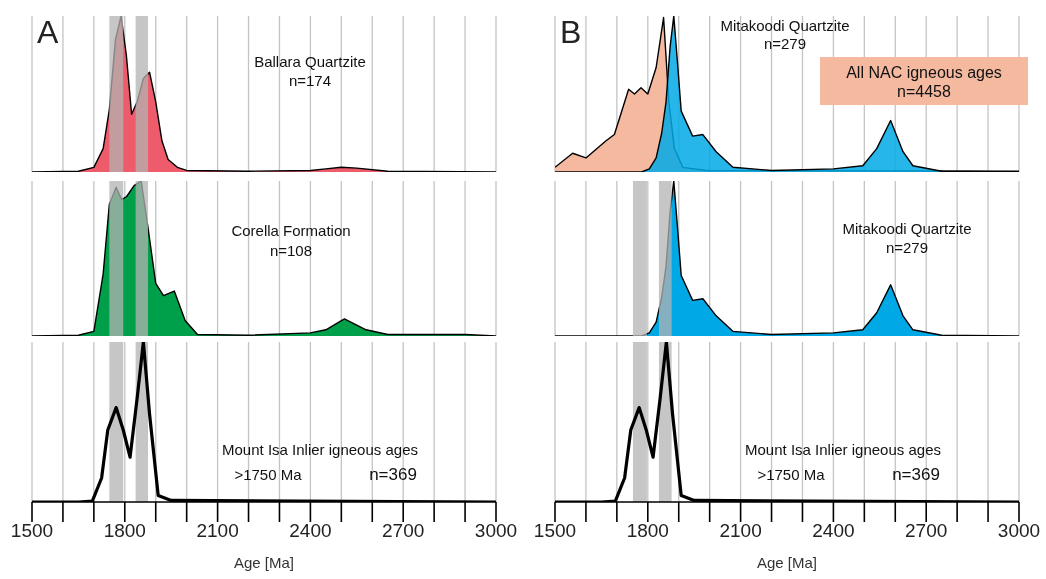  I want to click on annotation: All NAC igneous ages, so click(924, 73).